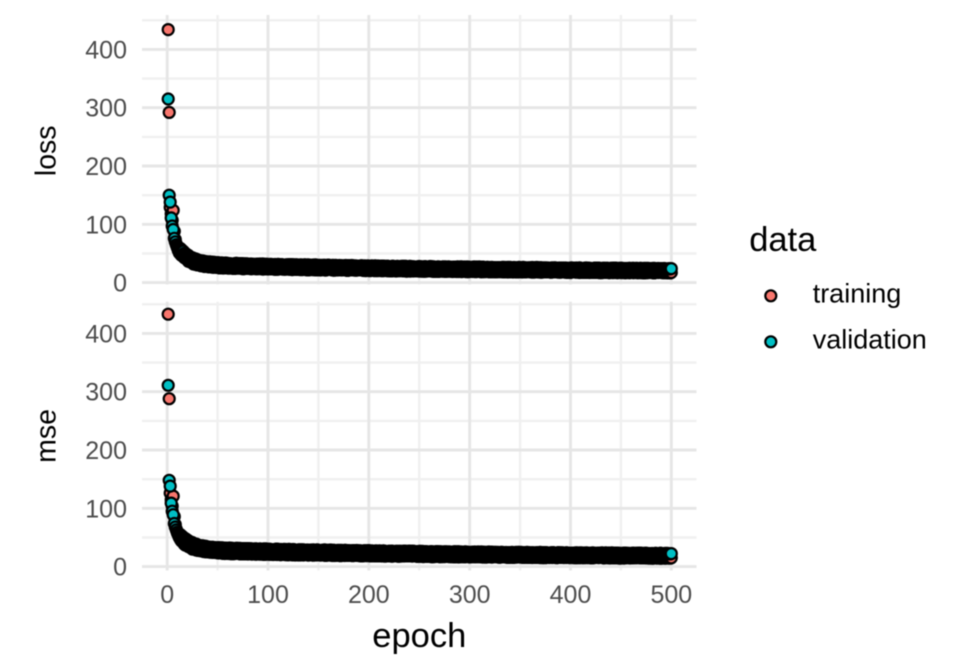 This screenshot has width=960, height=672. What do you see at coordinates (419, 636) in the screenshot?
I see `svg-text: epoch` at bounding box center [419, 636].